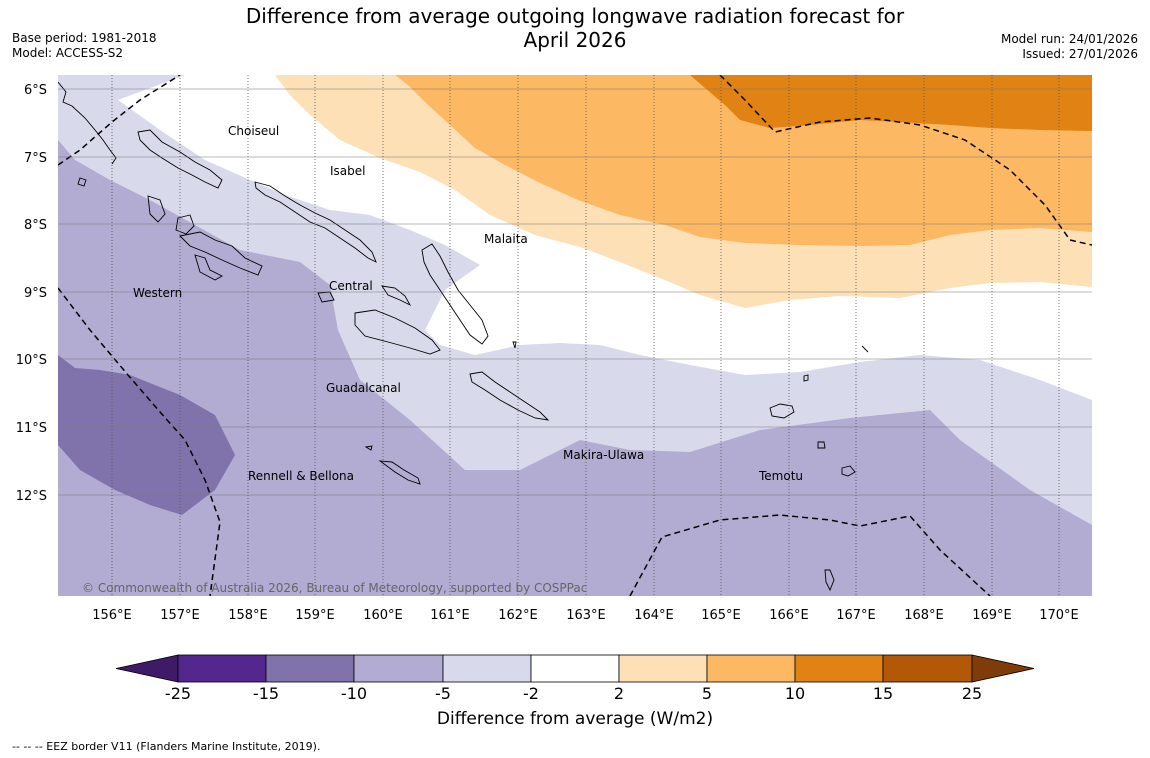 The height and width of the screenshot is (758, 1150). I want to click on vanikoro-island, so click(821, 445).